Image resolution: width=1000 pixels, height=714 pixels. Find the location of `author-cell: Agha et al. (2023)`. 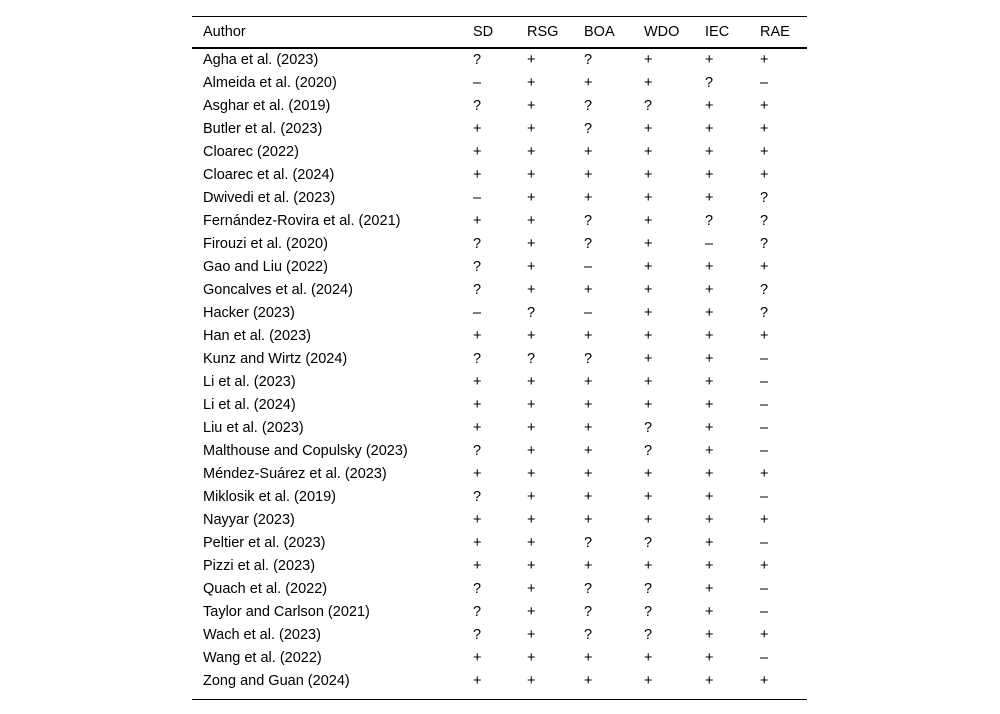

author-cell: Agha et al. (2023) is located at coordinates (261, 60).